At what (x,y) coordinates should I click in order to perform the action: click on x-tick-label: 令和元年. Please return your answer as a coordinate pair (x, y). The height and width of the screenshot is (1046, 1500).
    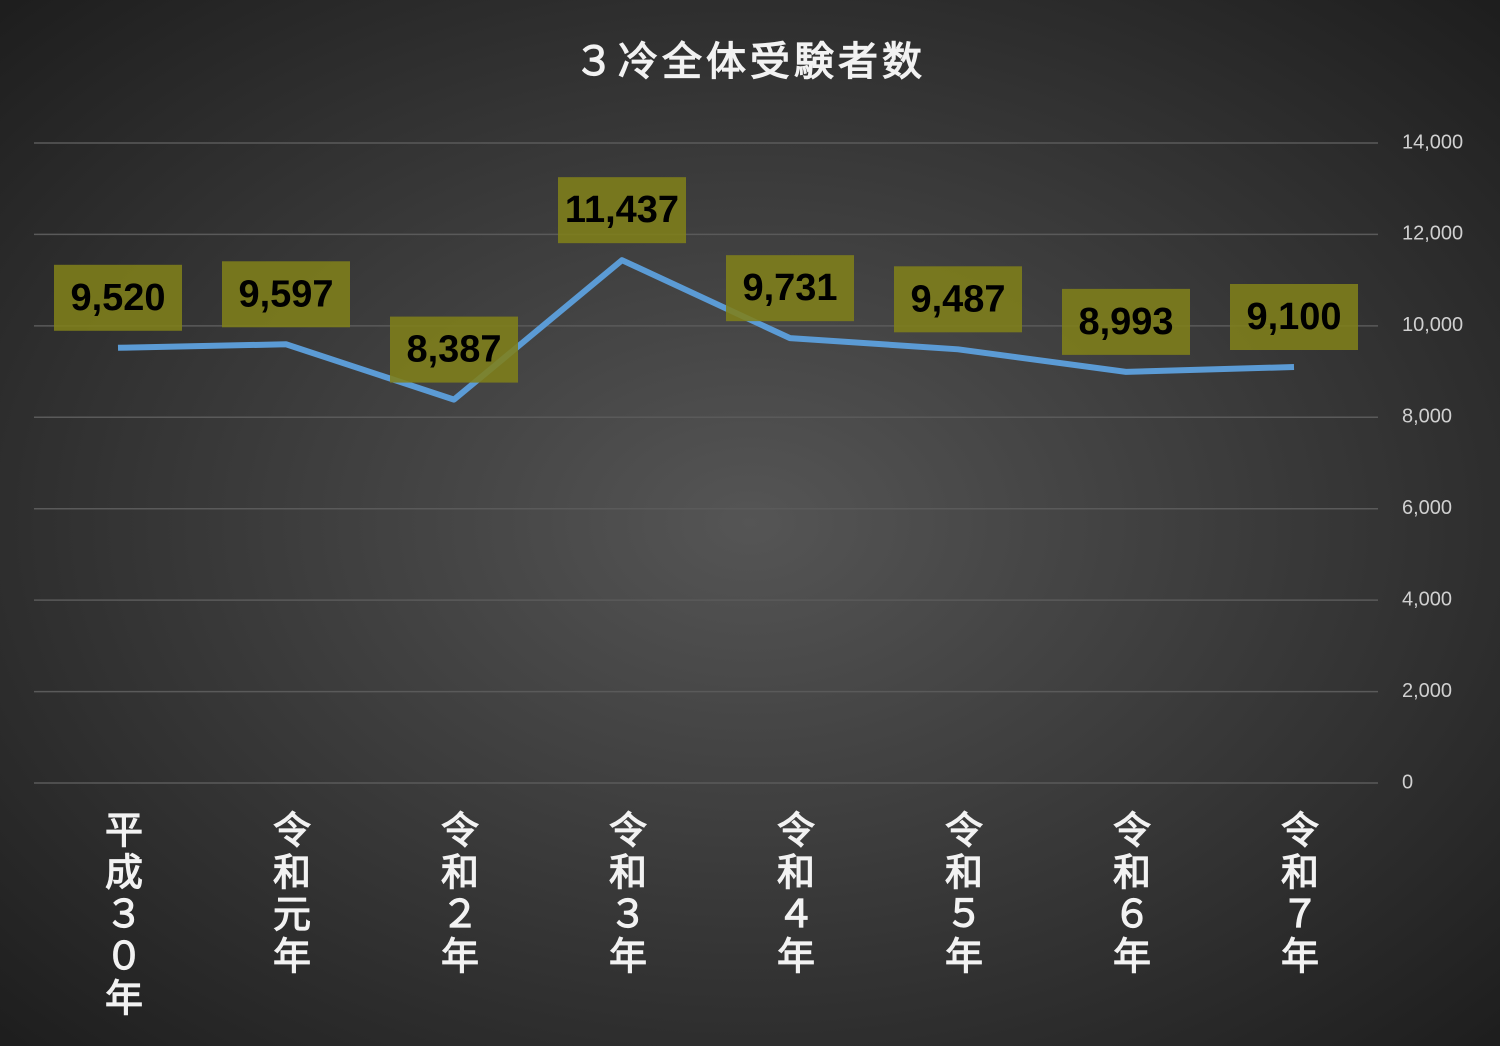
    Looking at the image, I should click on (289, 894).